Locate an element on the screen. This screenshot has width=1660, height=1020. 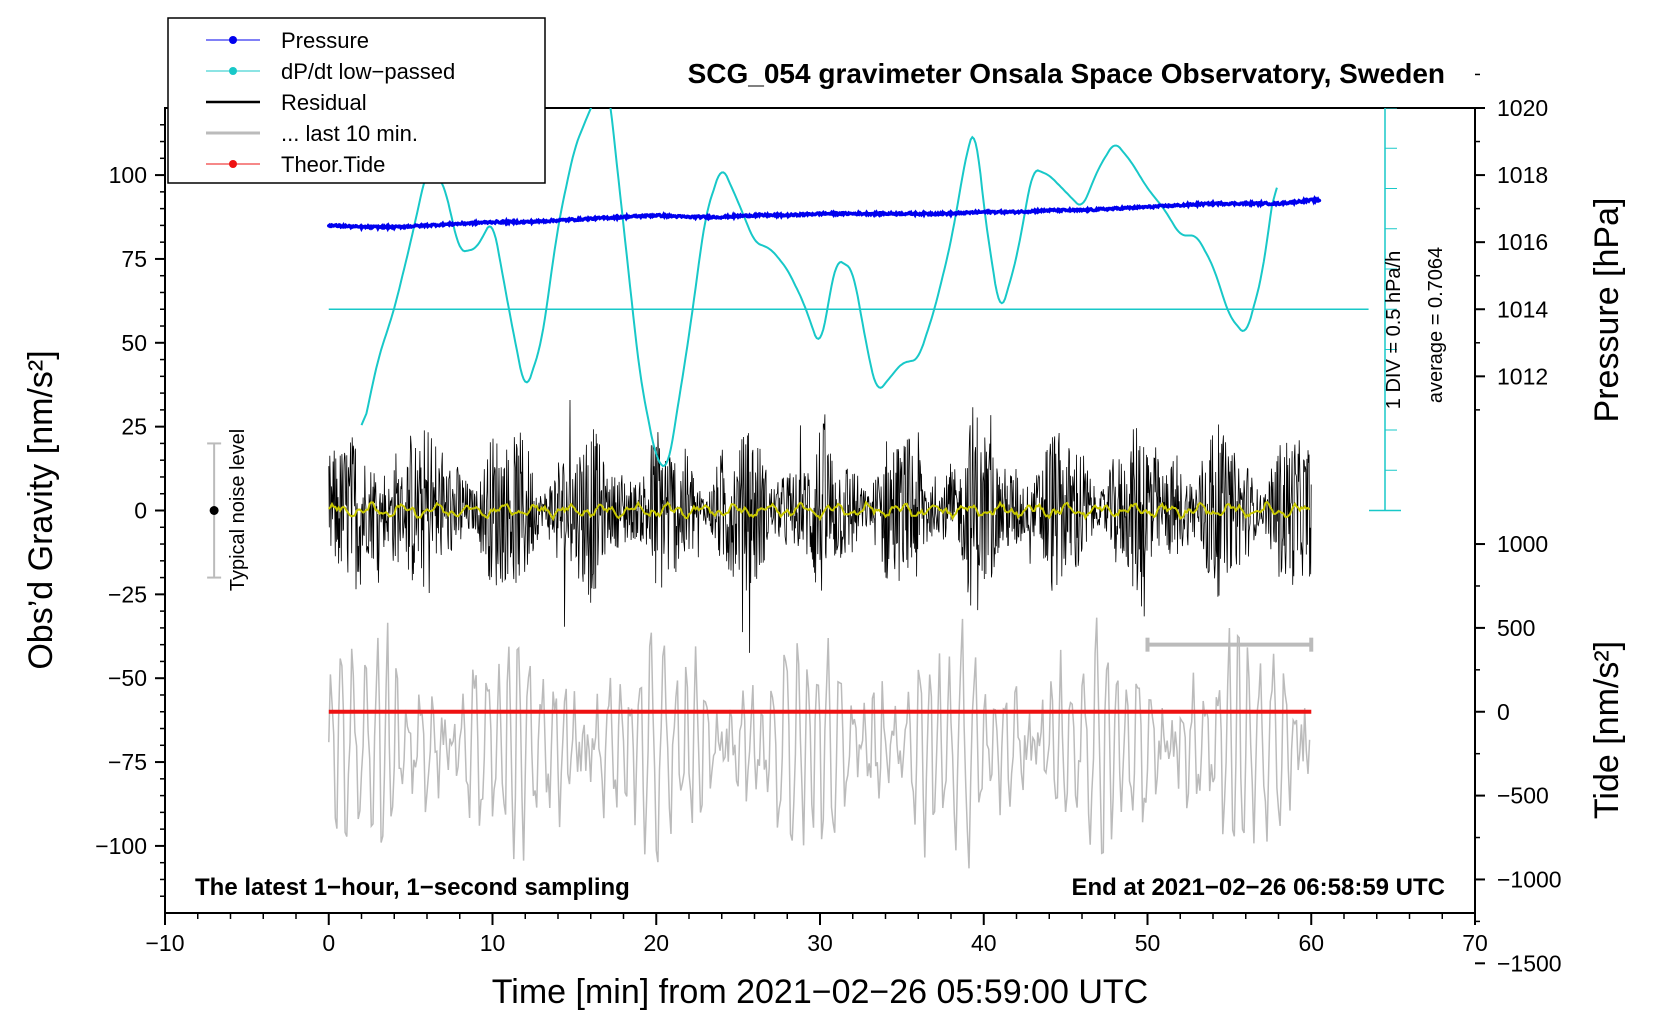
y-tick-label: −100 is located at coordinates (121, 846).